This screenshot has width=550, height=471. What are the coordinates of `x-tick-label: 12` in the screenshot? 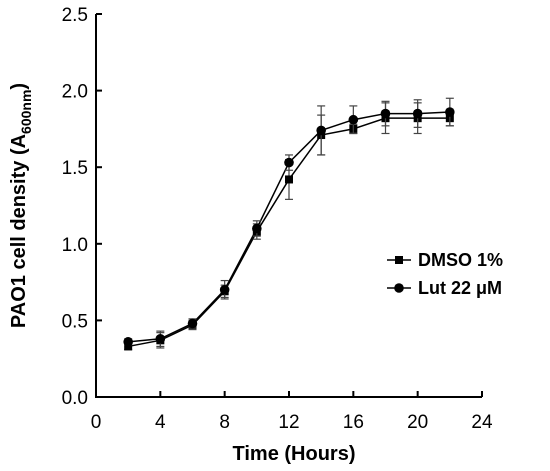 It's located at (288, 422).